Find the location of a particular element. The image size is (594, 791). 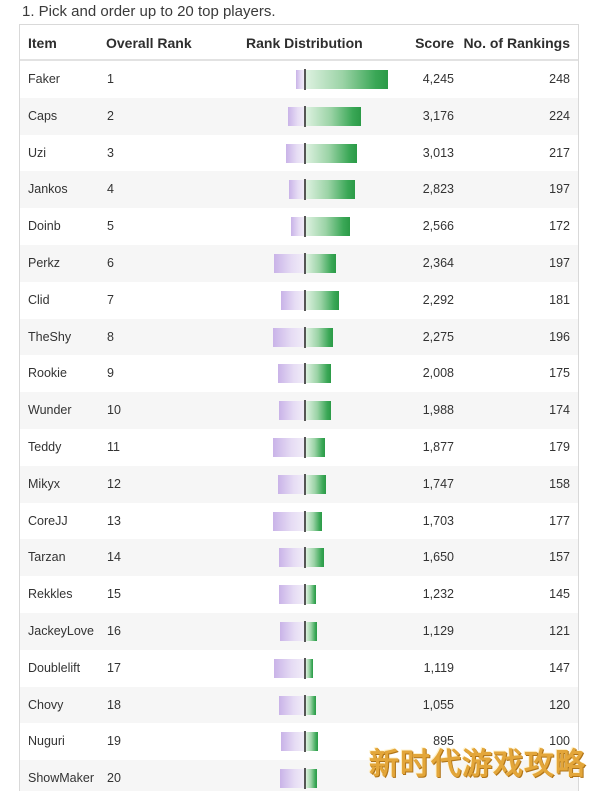

table-row: Rookie 9 2,008 175 is located at coordinates (299, 373).